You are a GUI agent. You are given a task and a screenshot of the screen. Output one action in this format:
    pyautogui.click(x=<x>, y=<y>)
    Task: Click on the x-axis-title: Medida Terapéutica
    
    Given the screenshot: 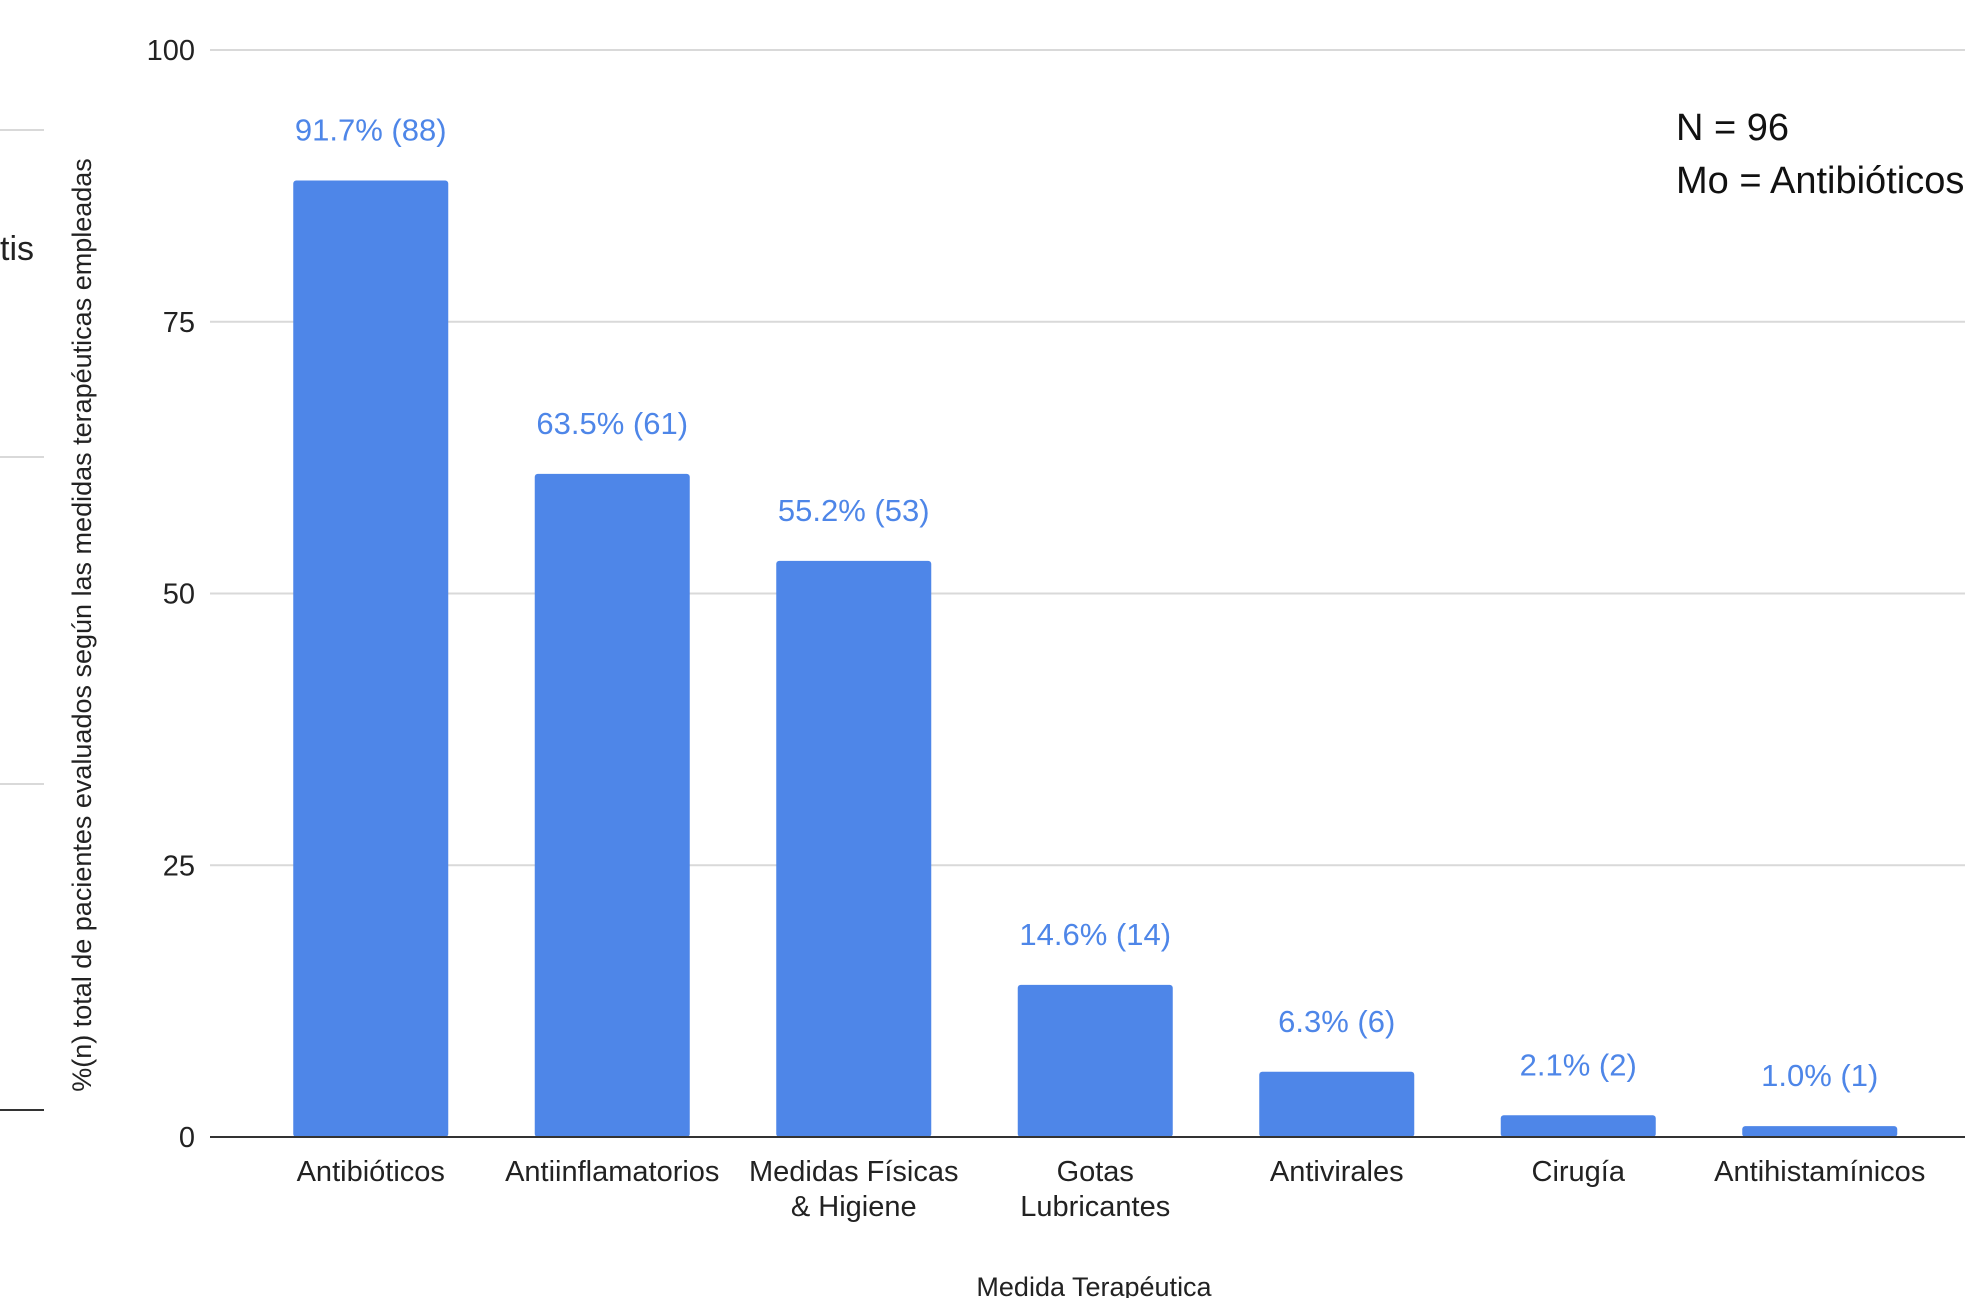 What is the action you would take?
    pyautogui.click(x=1094, y=1285)
    